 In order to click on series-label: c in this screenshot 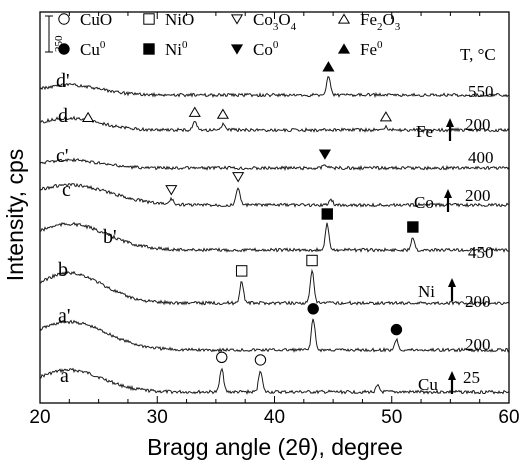, I will do `click(66, 190)`.